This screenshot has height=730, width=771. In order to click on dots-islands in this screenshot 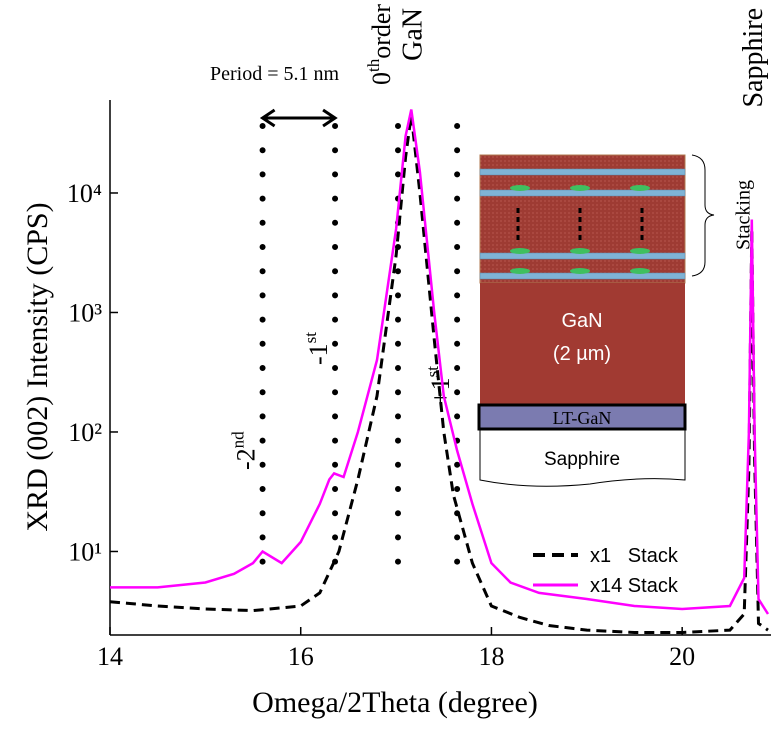, I will do `click(580, 229)`.